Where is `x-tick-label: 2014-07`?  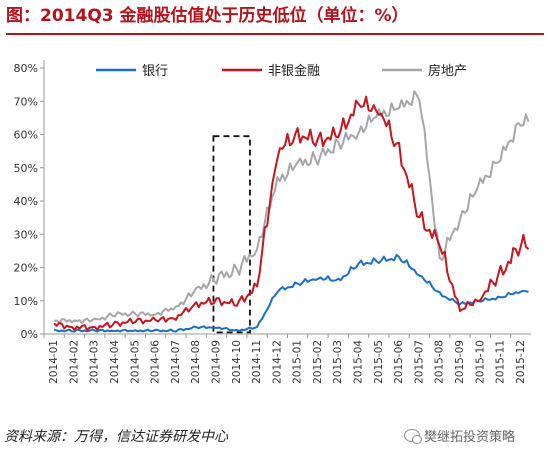 x-tick-label: 2014-07 is located at coordinates (176, 362).